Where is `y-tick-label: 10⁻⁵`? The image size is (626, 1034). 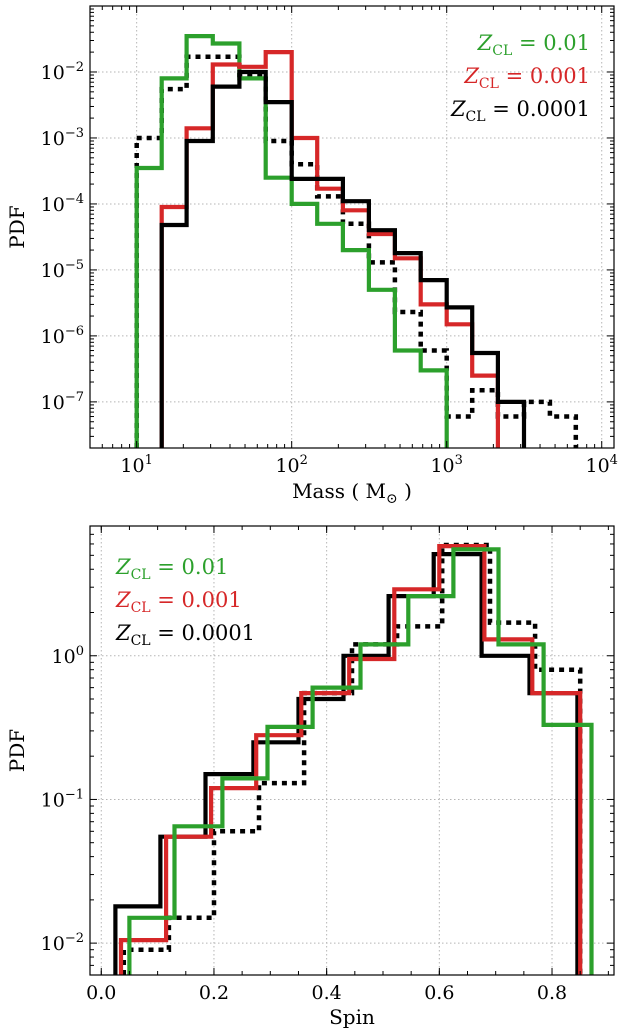 y-tick-label: 10⁻⁵ is located at coordinates (62, 270).